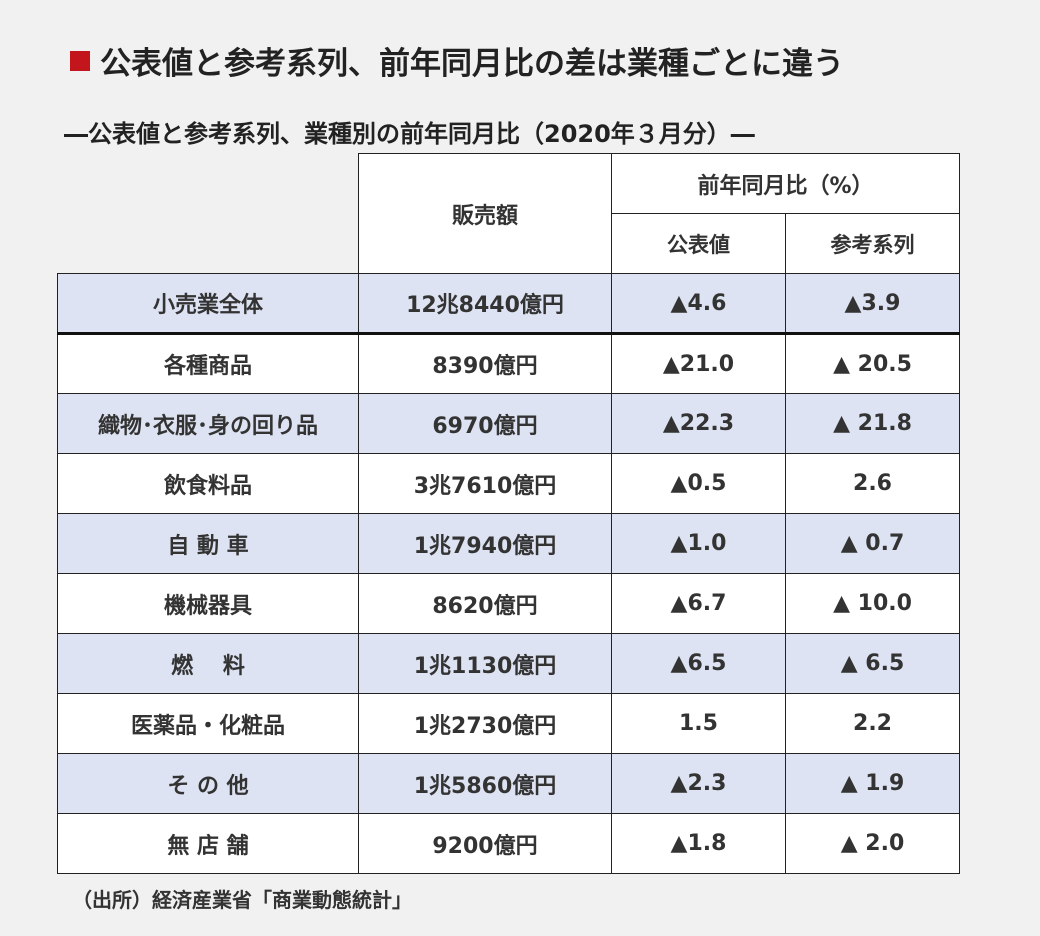 The height and width of the screenshot is (936, 1040). I want to click on row-category: 燃 料, so click(208, 663).